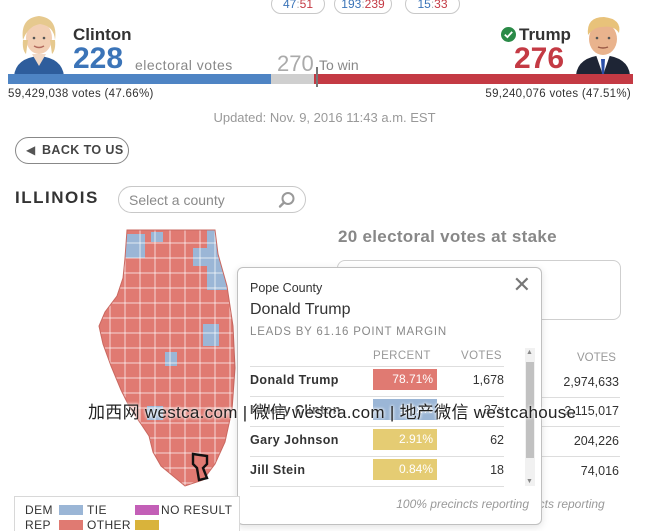 Image resolution: width=649 pixels, height=531 pixels. Describe the element at coordinates (295, 410) in the screenshot. I see `candidate-name: Hillary Clinton` at that location.